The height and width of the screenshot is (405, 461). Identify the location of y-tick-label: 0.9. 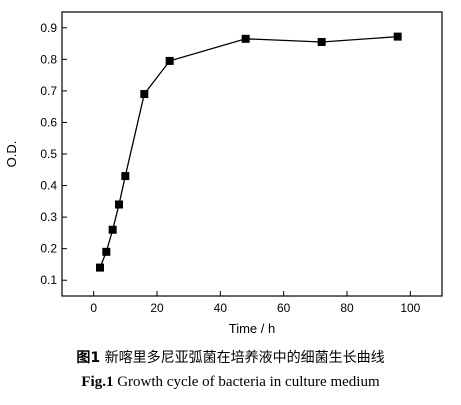
(48, 28).